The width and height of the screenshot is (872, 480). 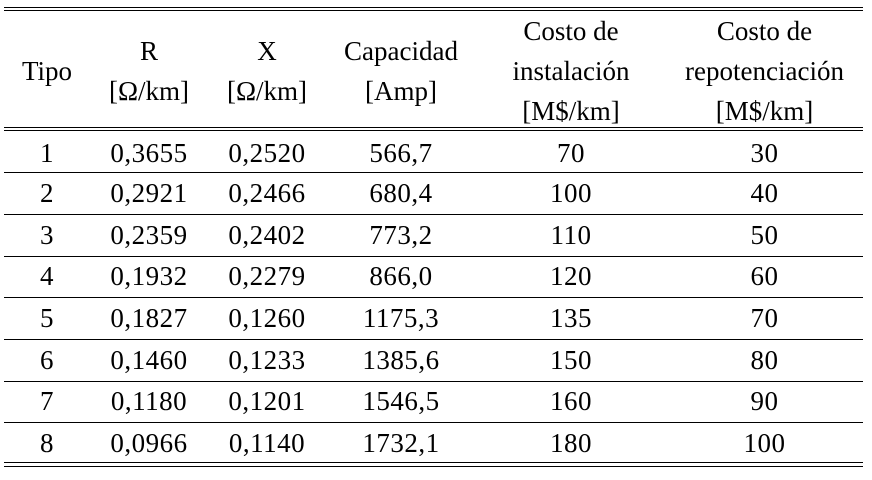 What do you see at coordinates (47, 443) in the screenshot?
I see `cell-tipo: 8` at bounding box center [47, 443].